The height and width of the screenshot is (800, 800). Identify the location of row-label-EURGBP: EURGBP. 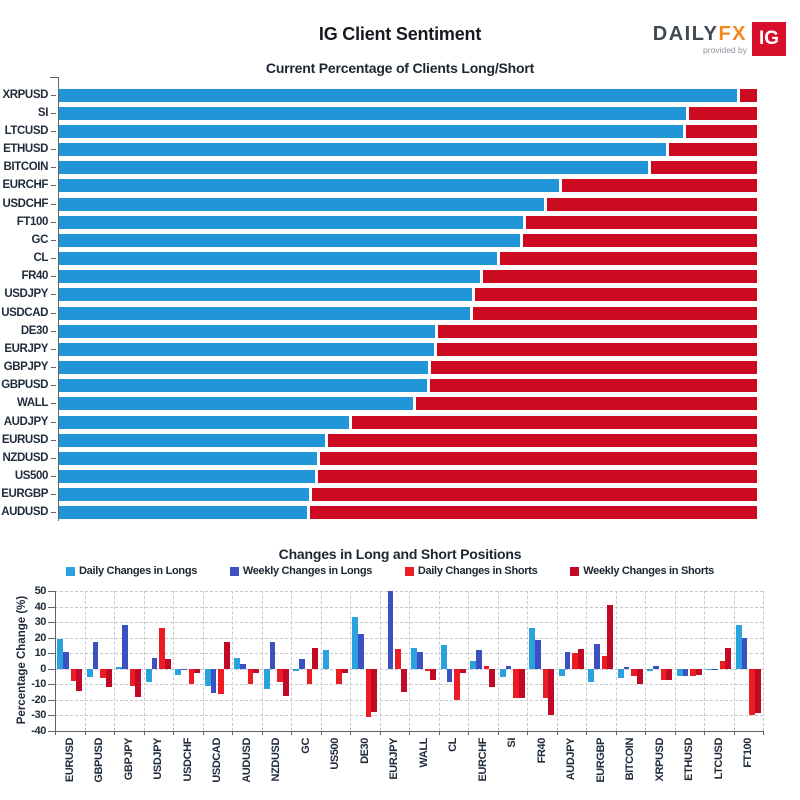
(24, 494).